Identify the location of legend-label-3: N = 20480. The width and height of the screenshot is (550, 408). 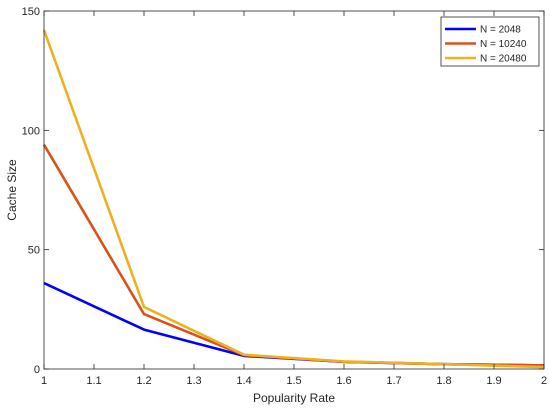
(503, 59).